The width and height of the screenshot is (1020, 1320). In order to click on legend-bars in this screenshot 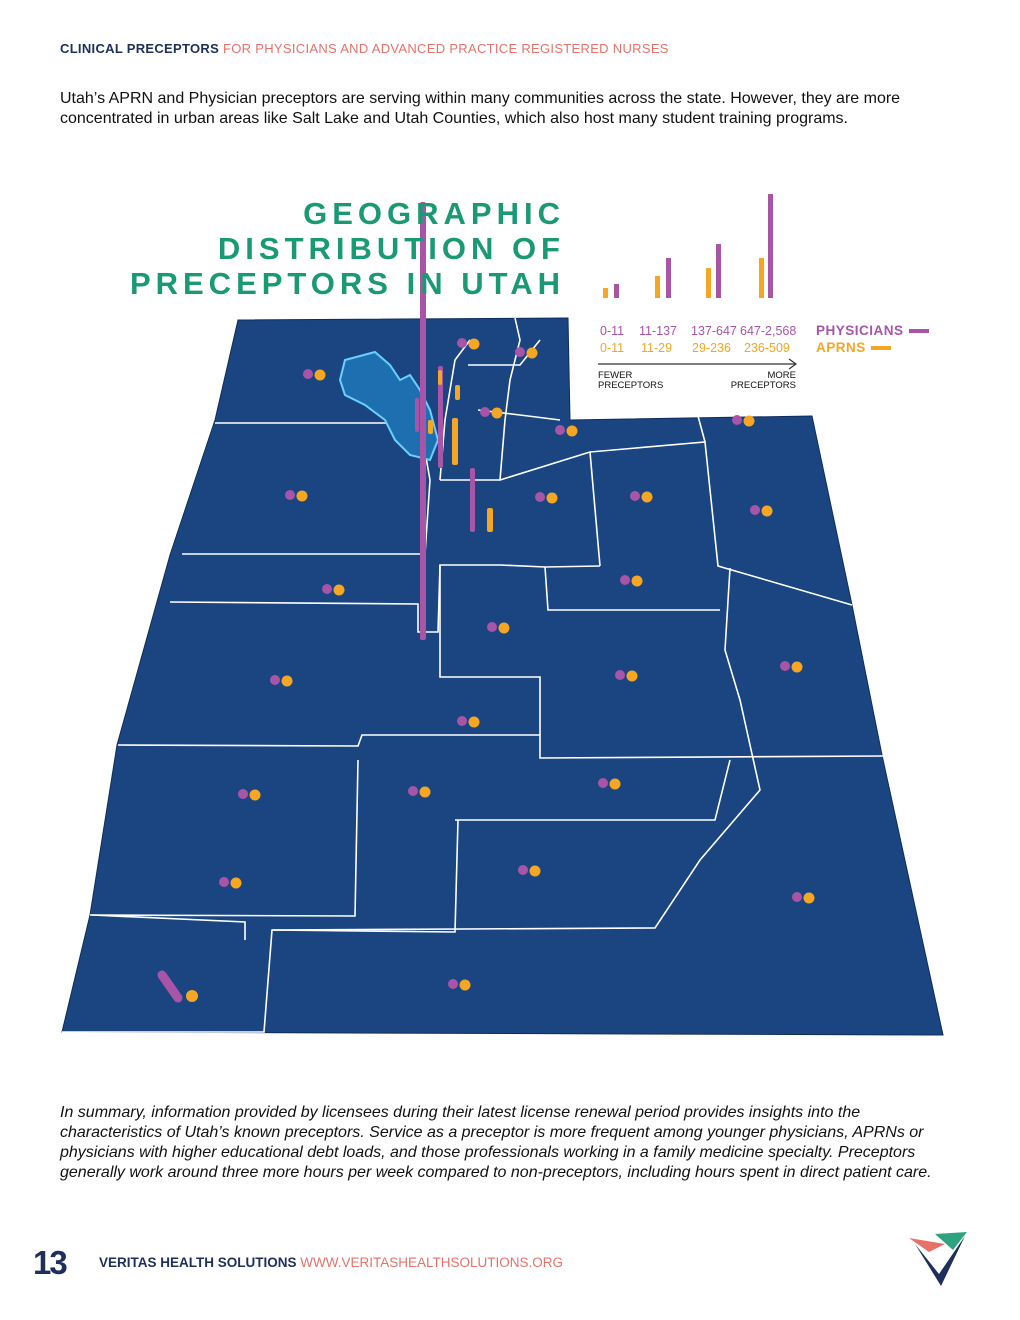, I will do `click(688, 246)`.